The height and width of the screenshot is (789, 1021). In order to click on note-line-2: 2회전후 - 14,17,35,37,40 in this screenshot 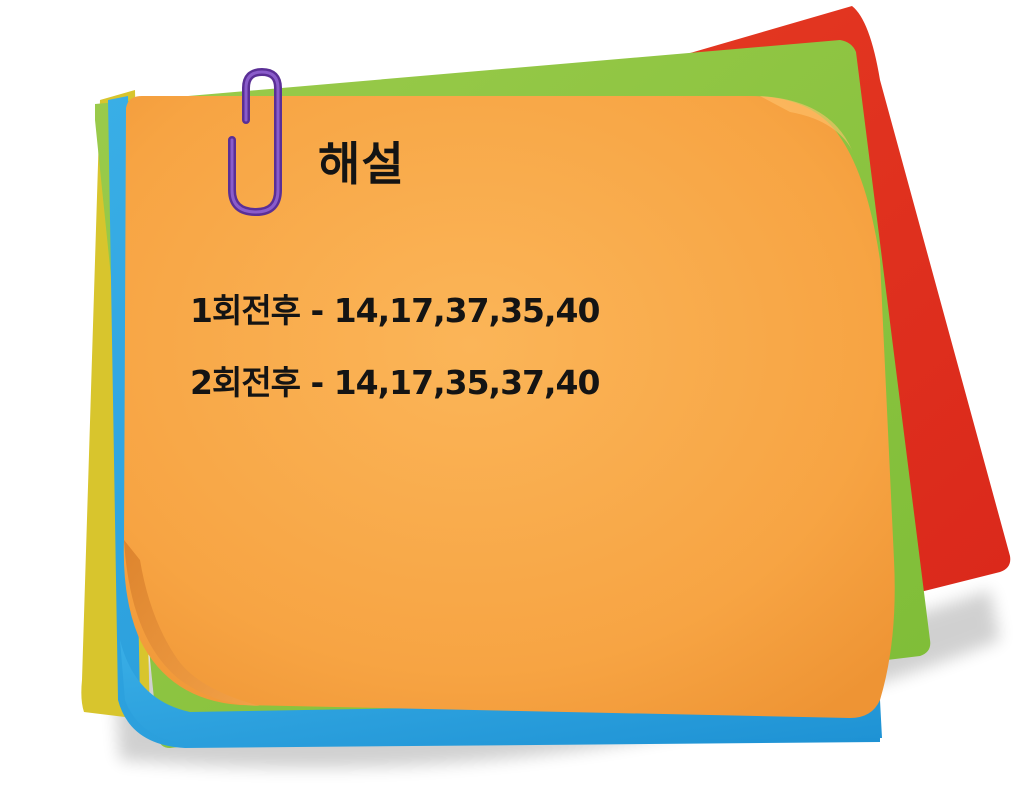, I will do `click(395, 382)`.